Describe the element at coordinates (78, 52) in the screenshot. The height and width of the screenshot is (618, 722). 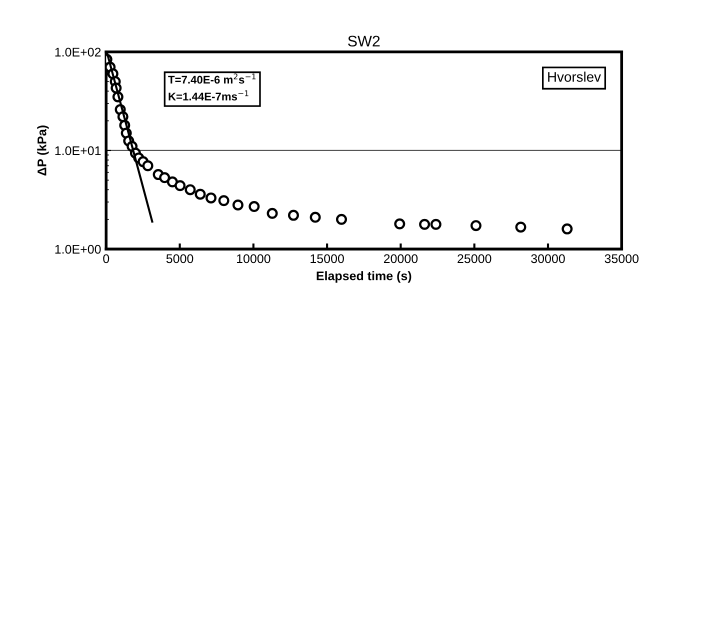
I see `y-tick-label: 1.0E+02` at that location.